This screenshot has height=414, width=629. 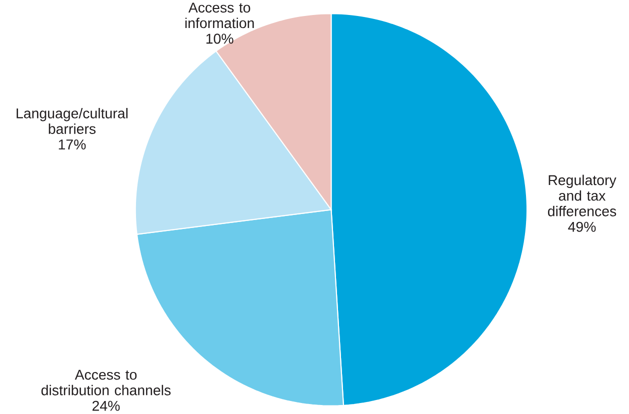 I want to click on slice-label: Language/cultural barriers, so click(x=72, y=121).